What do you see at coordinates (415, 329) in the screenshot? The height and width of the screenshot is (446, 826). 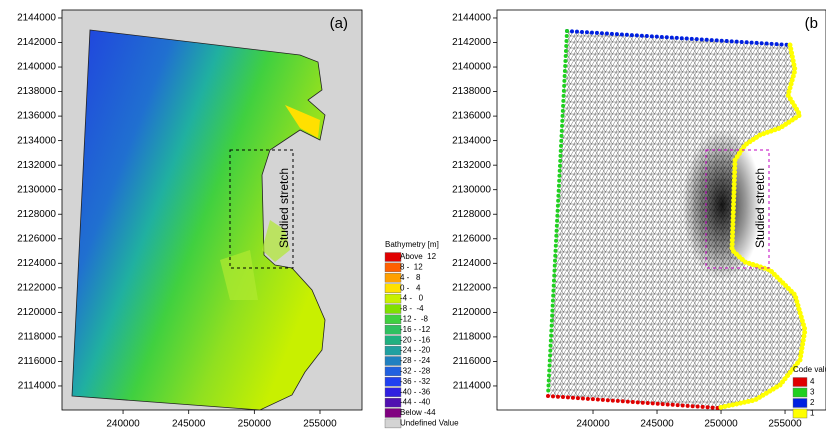 I see `legend-label: -16 - -12` at bounding box center [415, 329].